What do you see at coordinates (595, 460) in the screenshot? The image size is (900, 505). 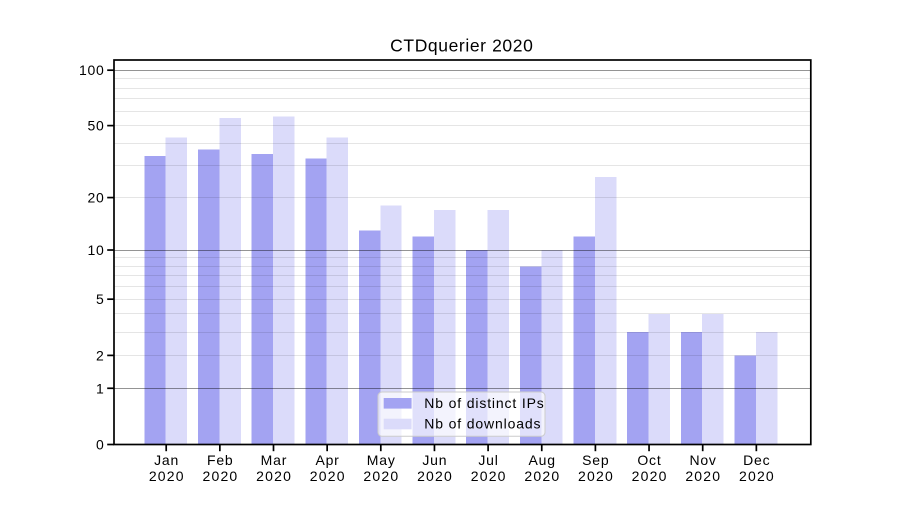 I see `svg-text: Sep` at bounding box center [595, 460].